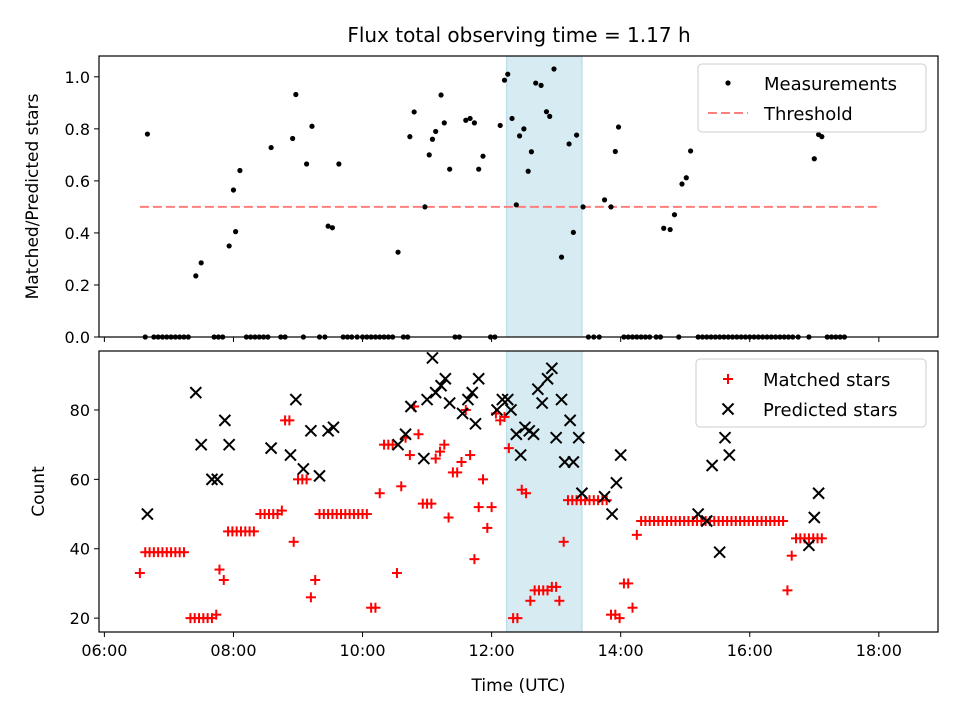  I want to click on ax1-y-tick-label: 0.4, so click(77, 233).